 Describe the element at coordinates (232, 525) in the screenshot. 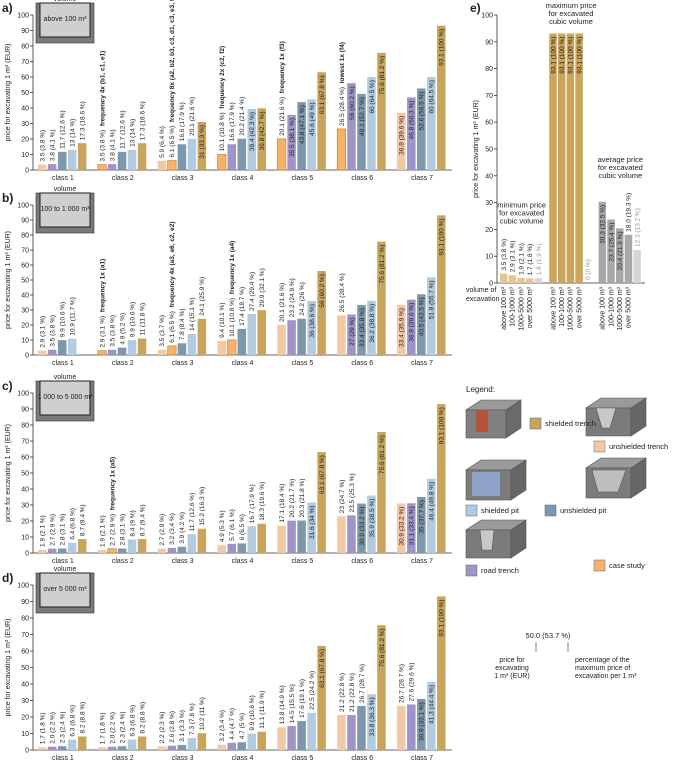

I see `value-label: 5.7 (6.1 %)` at that location.